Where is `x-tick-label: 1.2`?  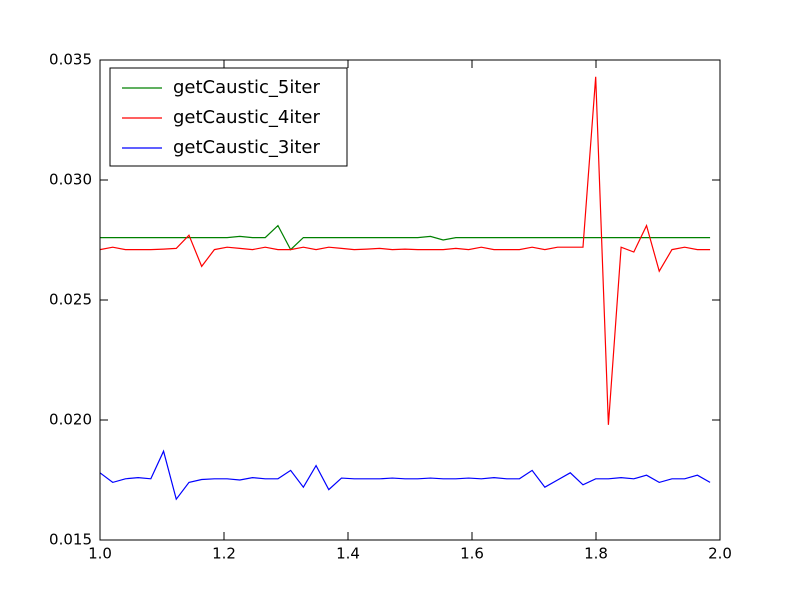
x-tick-label: 1.2 is located at coordinates (224, 554).